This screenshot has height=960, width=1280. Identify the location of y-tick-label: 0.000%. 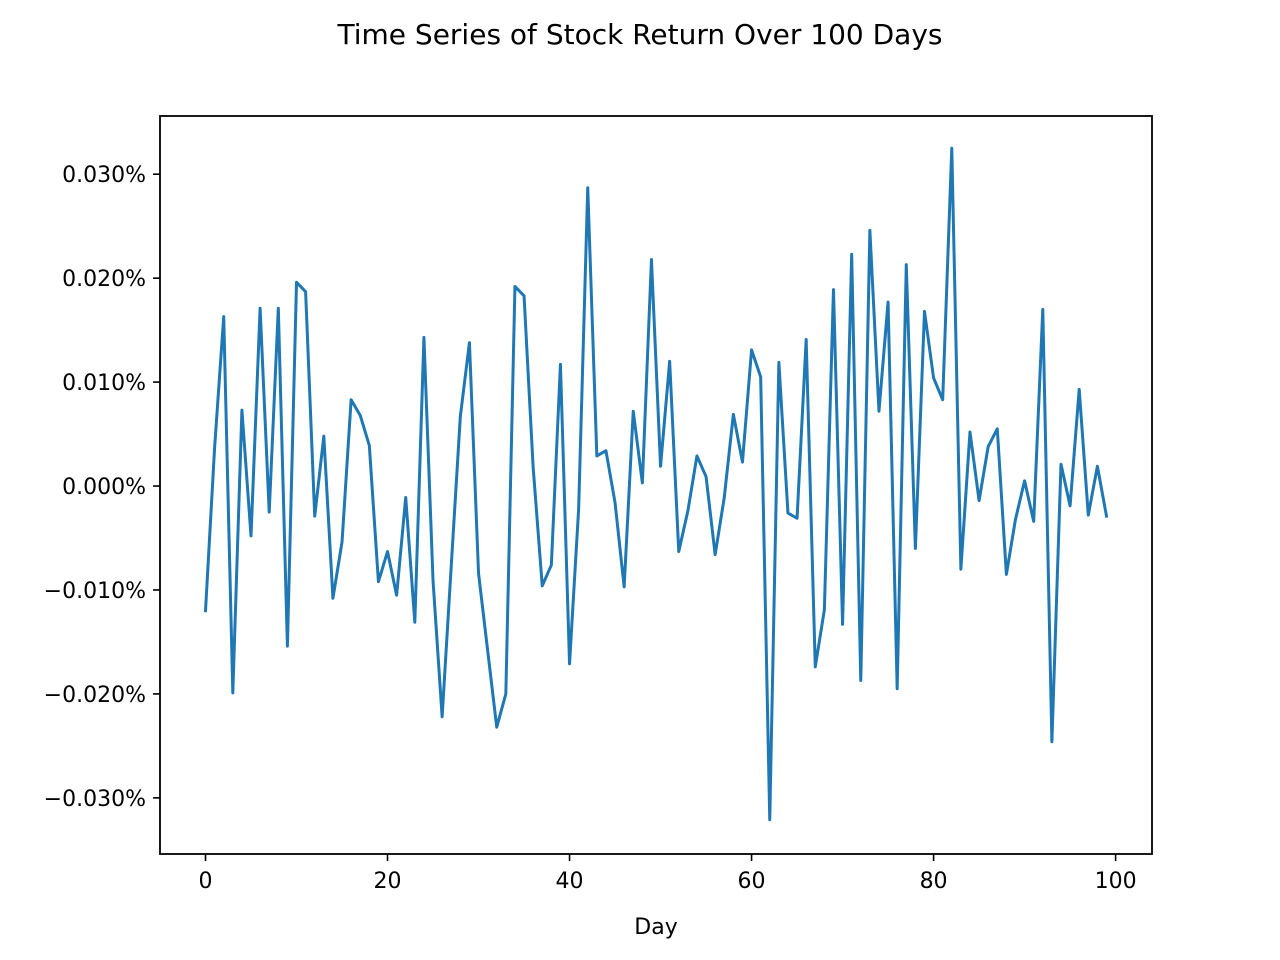
(104, 487).